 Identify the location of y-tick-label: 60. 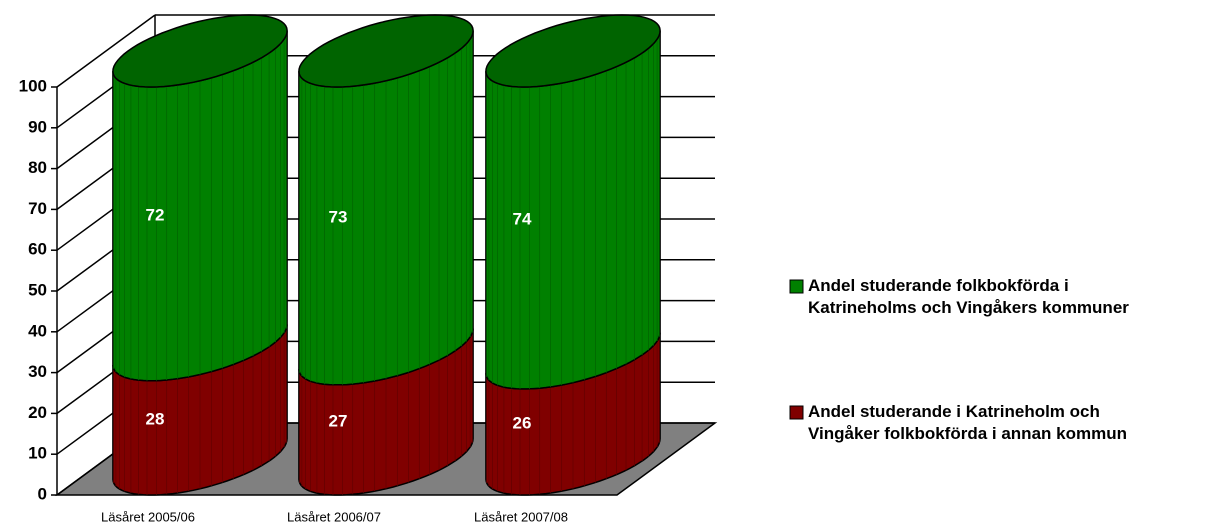
(37, 249).